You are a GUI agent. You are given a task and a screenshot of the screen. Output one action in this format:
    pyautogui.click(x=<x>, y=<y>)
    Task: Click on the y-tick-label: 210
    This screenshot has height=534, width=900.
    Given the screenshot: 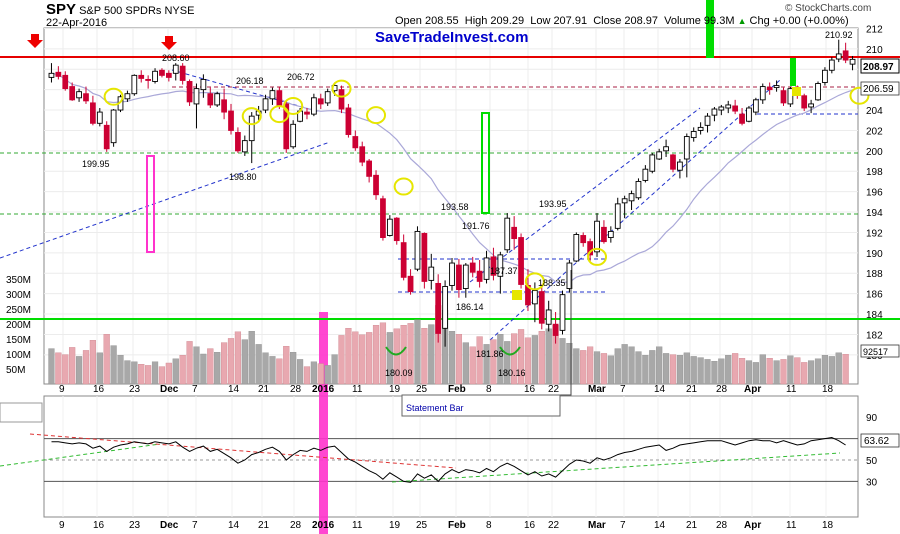 What is the action you would take?
    pyautogui.click(x=874, y=50)
    